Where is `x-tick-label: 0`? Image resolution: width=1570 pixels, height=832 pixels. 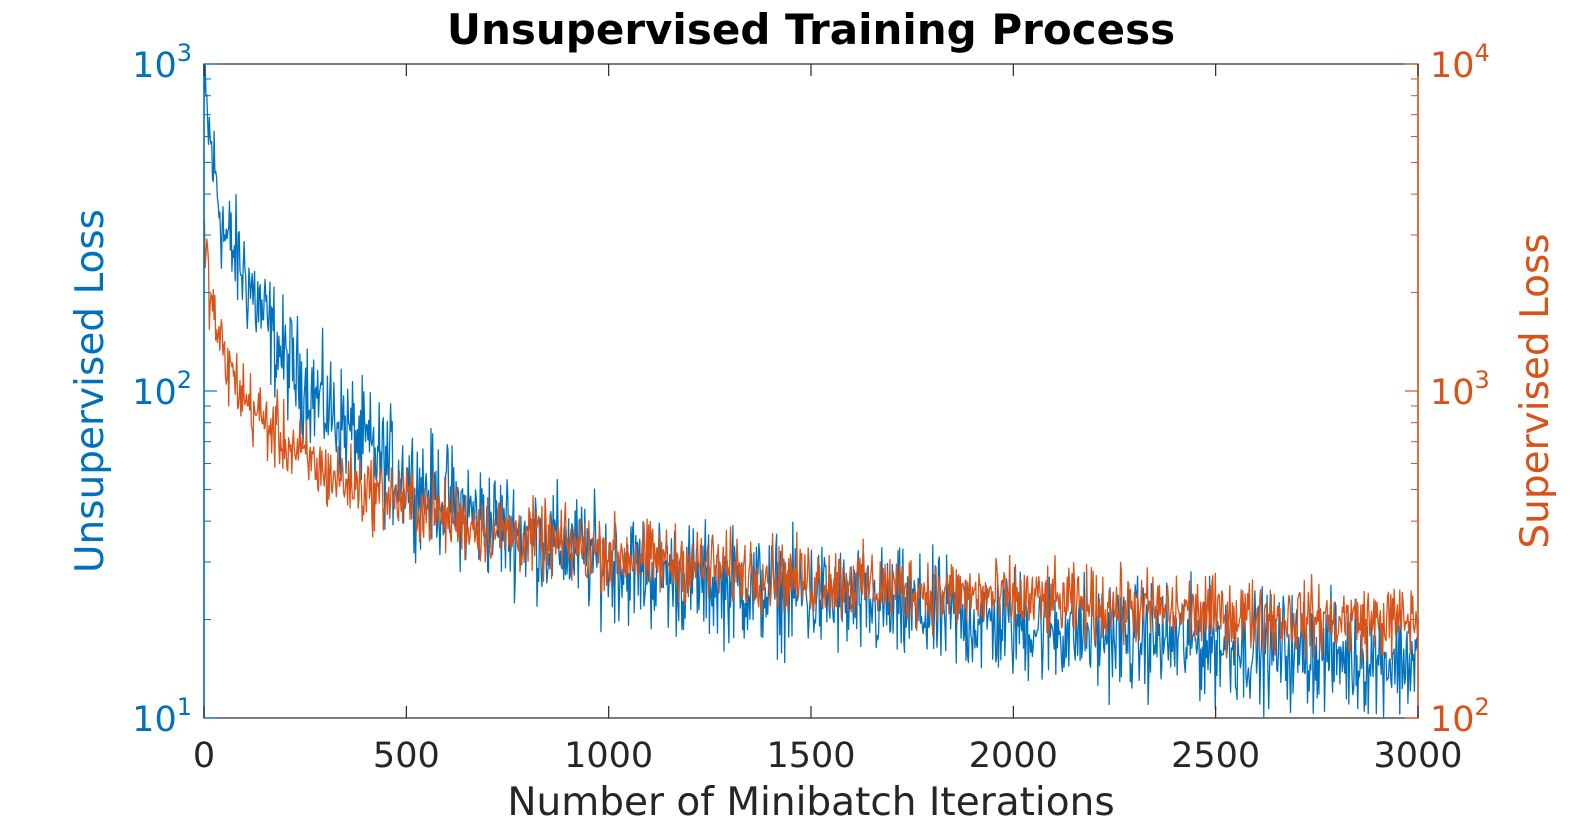
x-tick-label: 0 is located at coordinates (204, 756).